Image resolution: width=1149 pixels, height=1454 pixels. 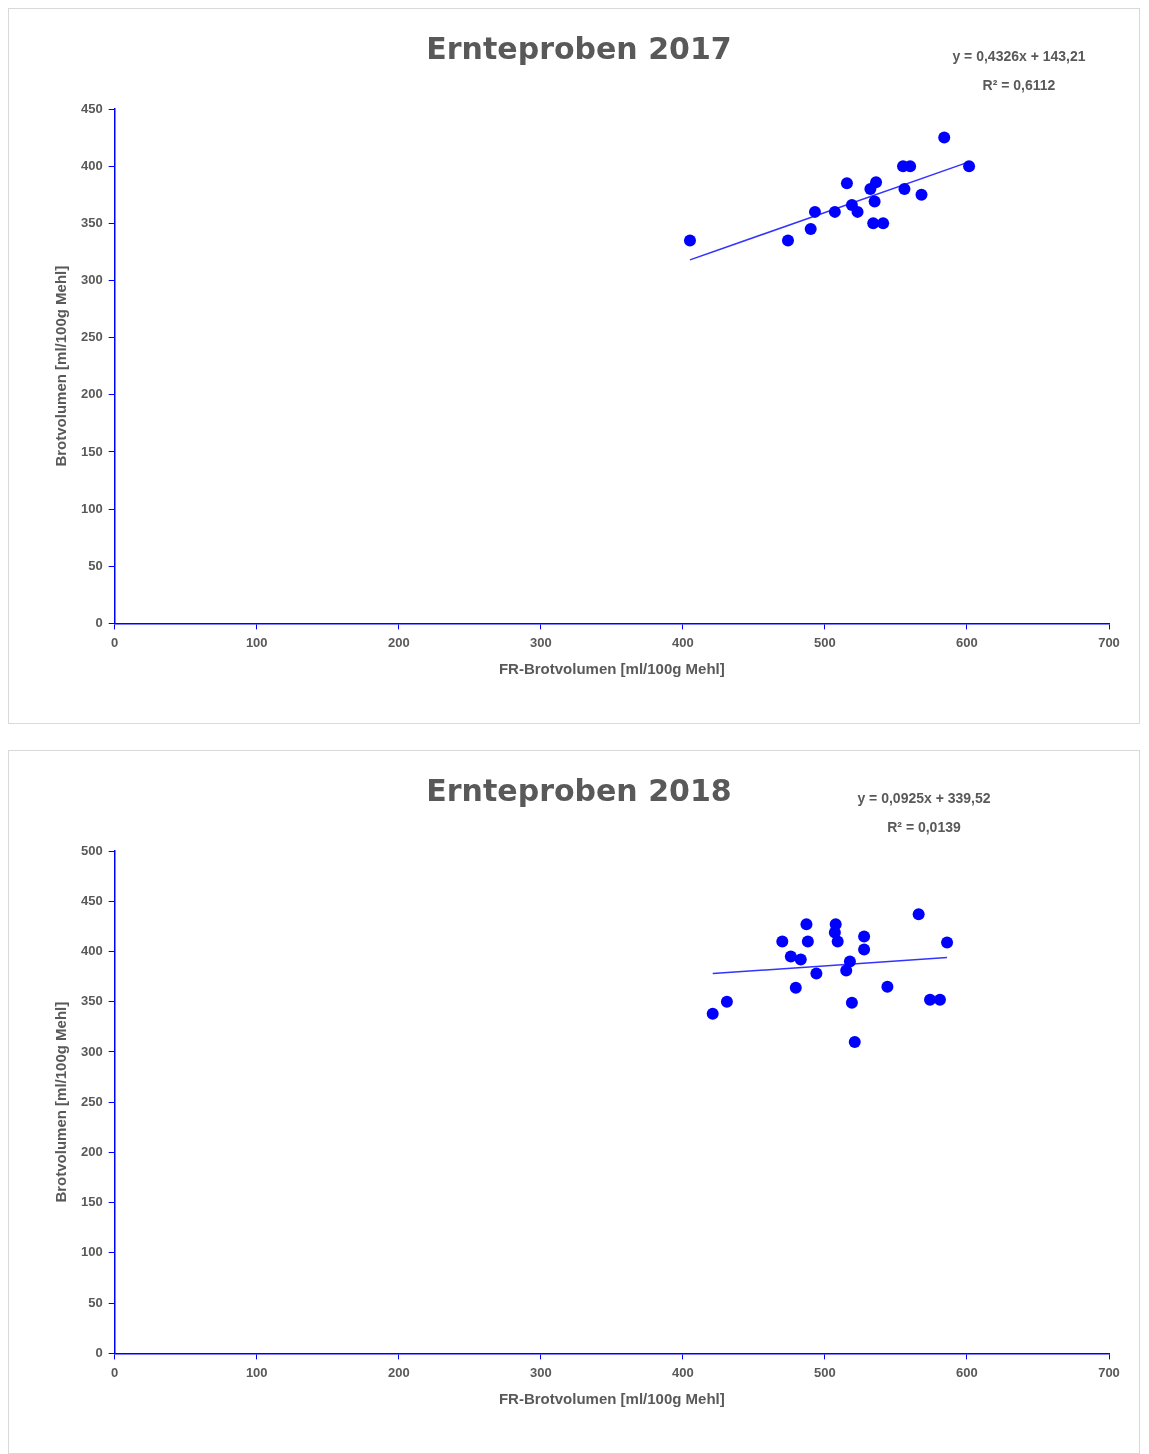 I want to click on chart-title: Ernteproben 2018, so click(x=579, y=790).